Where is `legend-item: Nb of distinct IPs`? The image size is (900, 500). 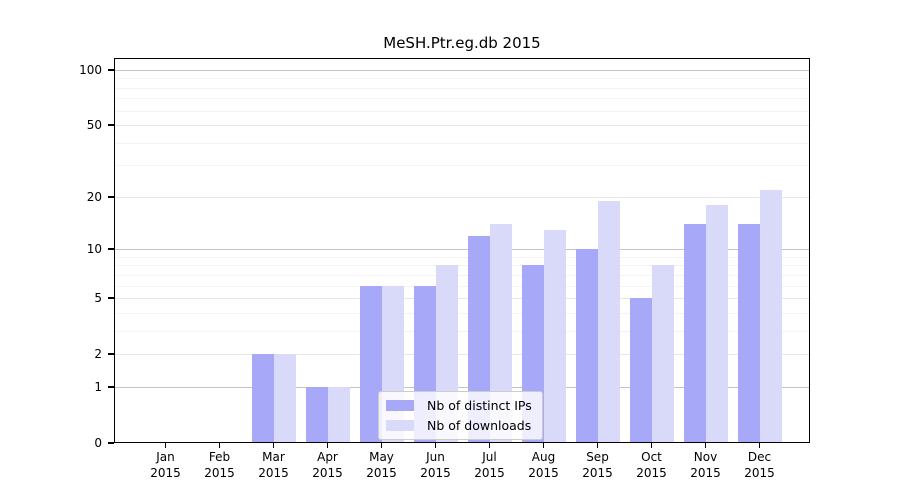
legend-item: Nb of distinct IPs is located at coordinates (459, 405).